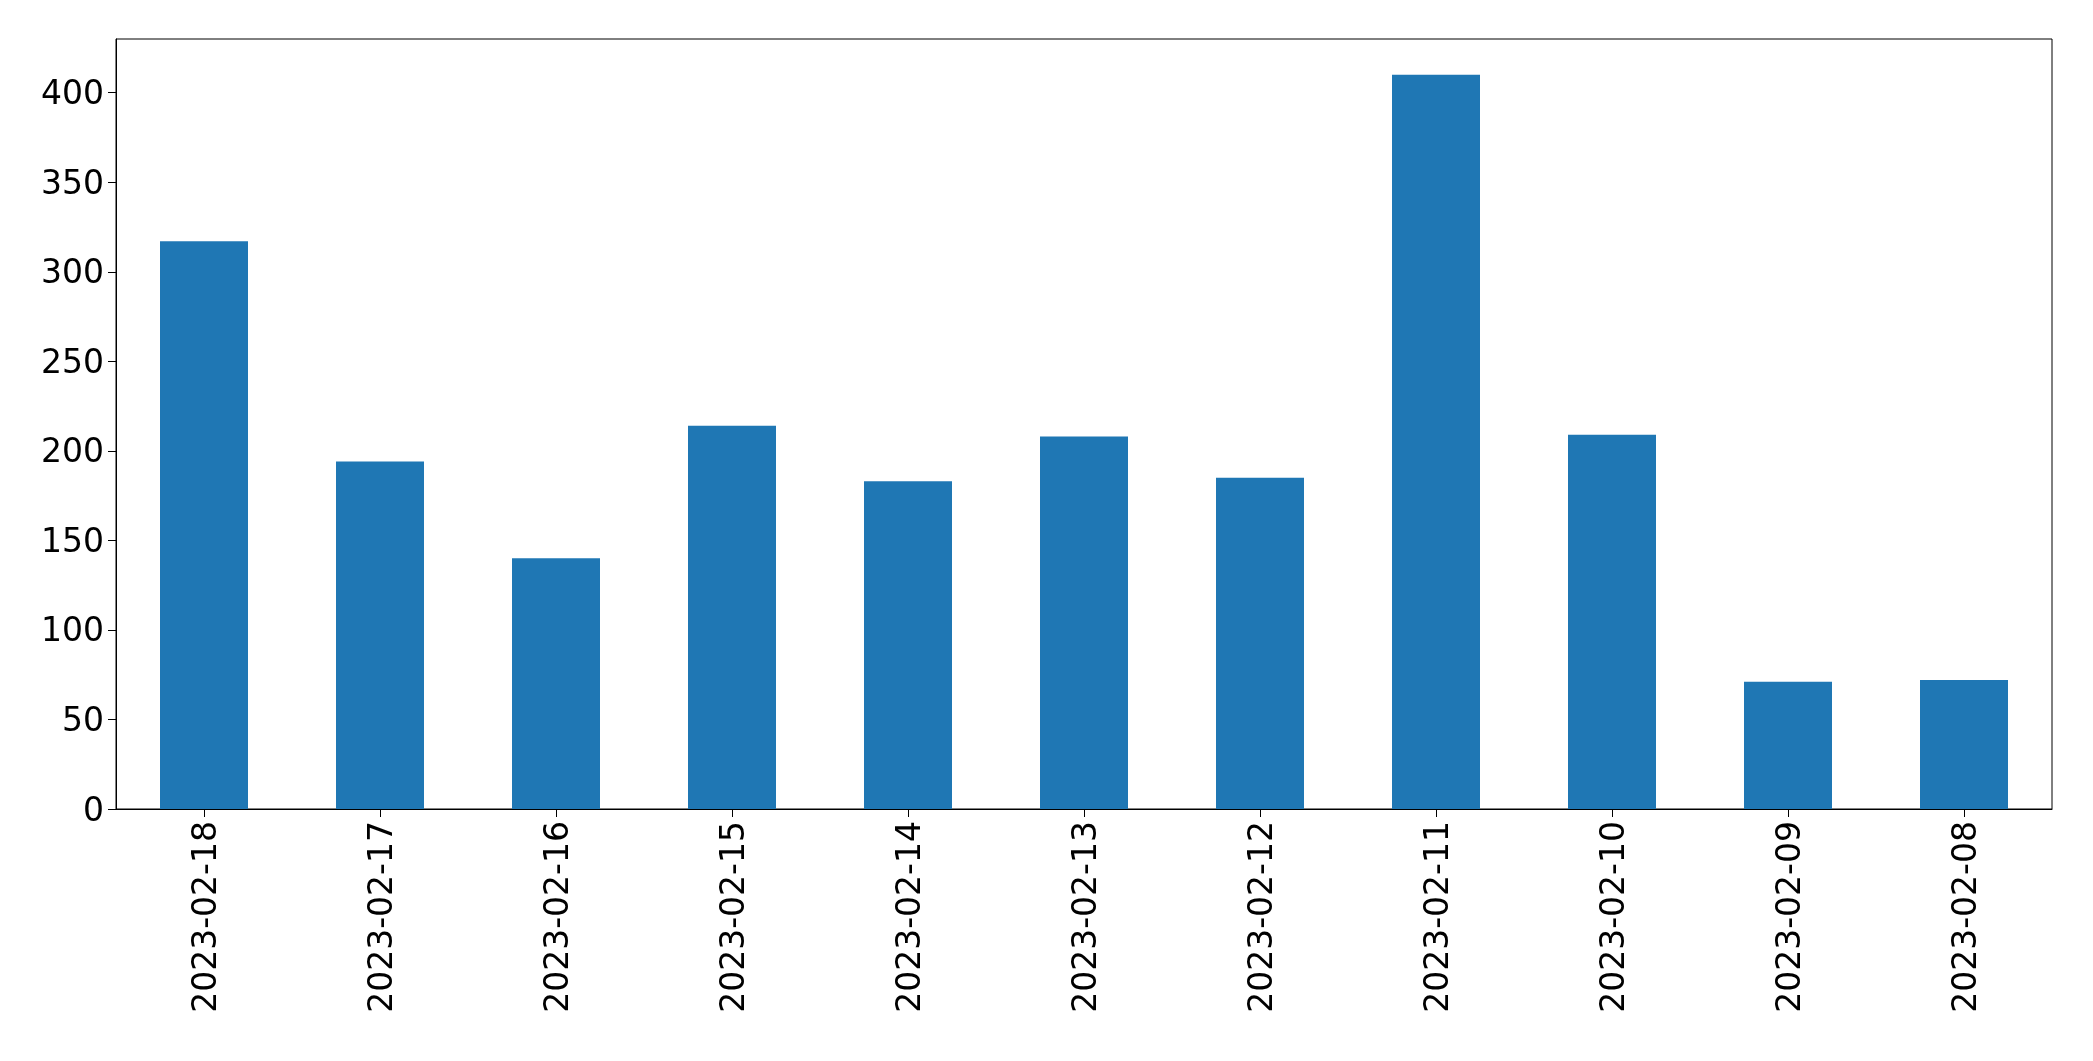 The height and width of the screenshot is (1061, 2093). Describe the element at coordinates (72, 540) in the screenshot. I see `y-tick-label: 150` at that location.